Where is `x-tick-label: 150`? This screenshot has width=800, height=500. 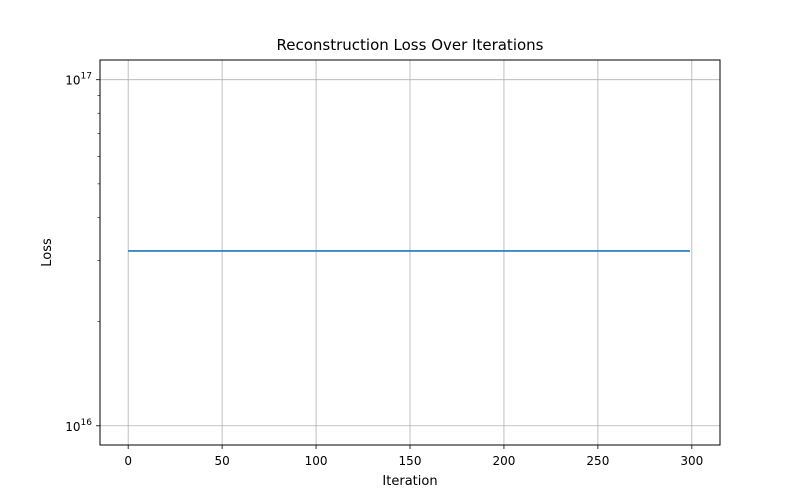
x-tick-label: 150 is located at coordinates (410, 461).